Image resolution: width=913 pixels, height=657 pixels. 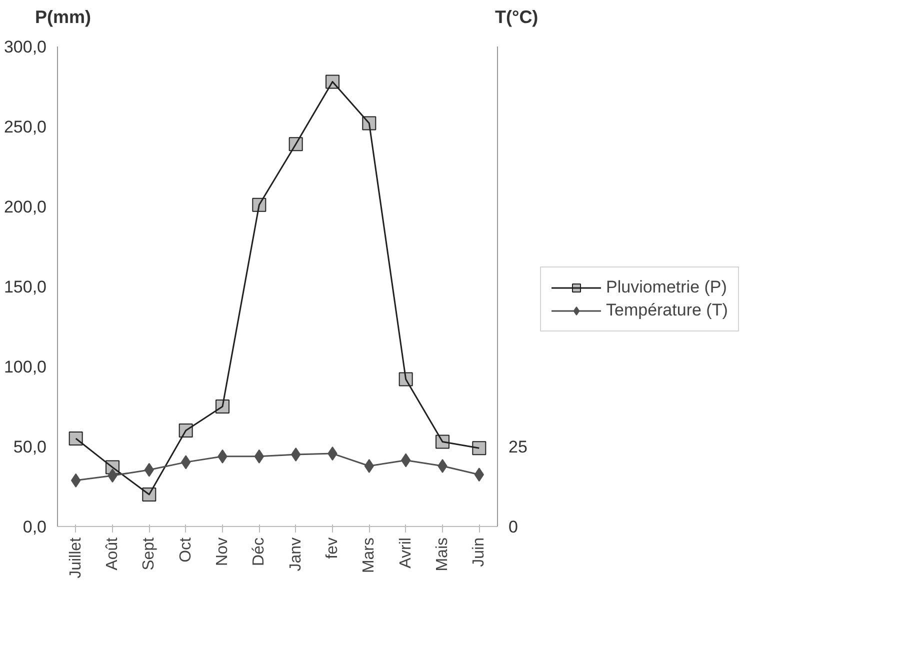 I want to click on legend-label: Température (T), so click(x=667, y=310).